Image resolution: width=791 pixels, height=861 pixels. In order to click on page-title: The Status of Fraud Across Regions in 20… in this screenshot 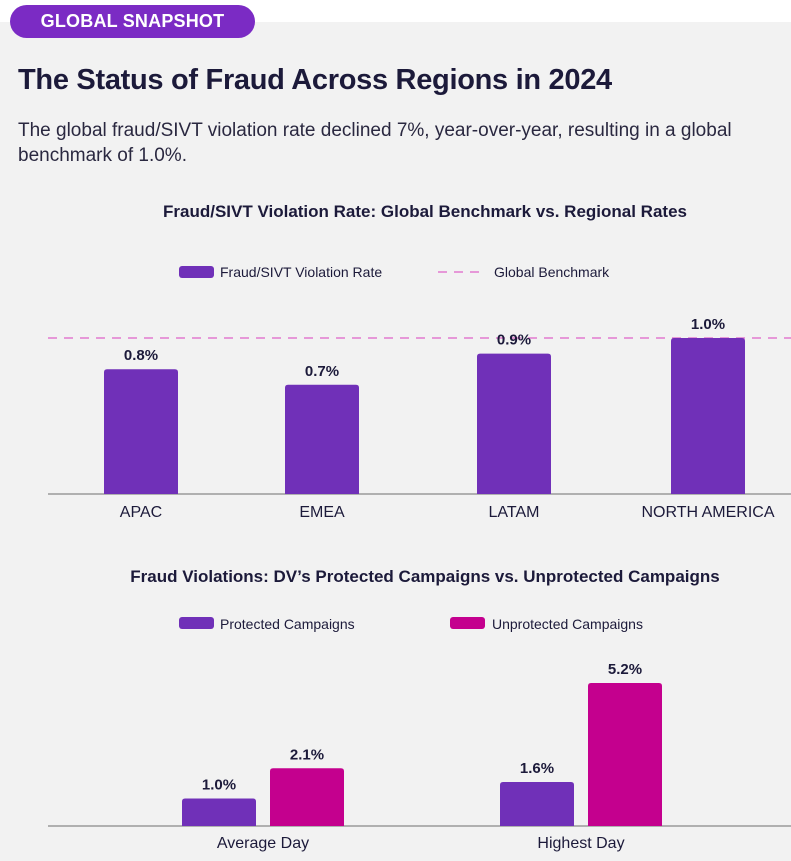, I will do `click(315, 80)`.